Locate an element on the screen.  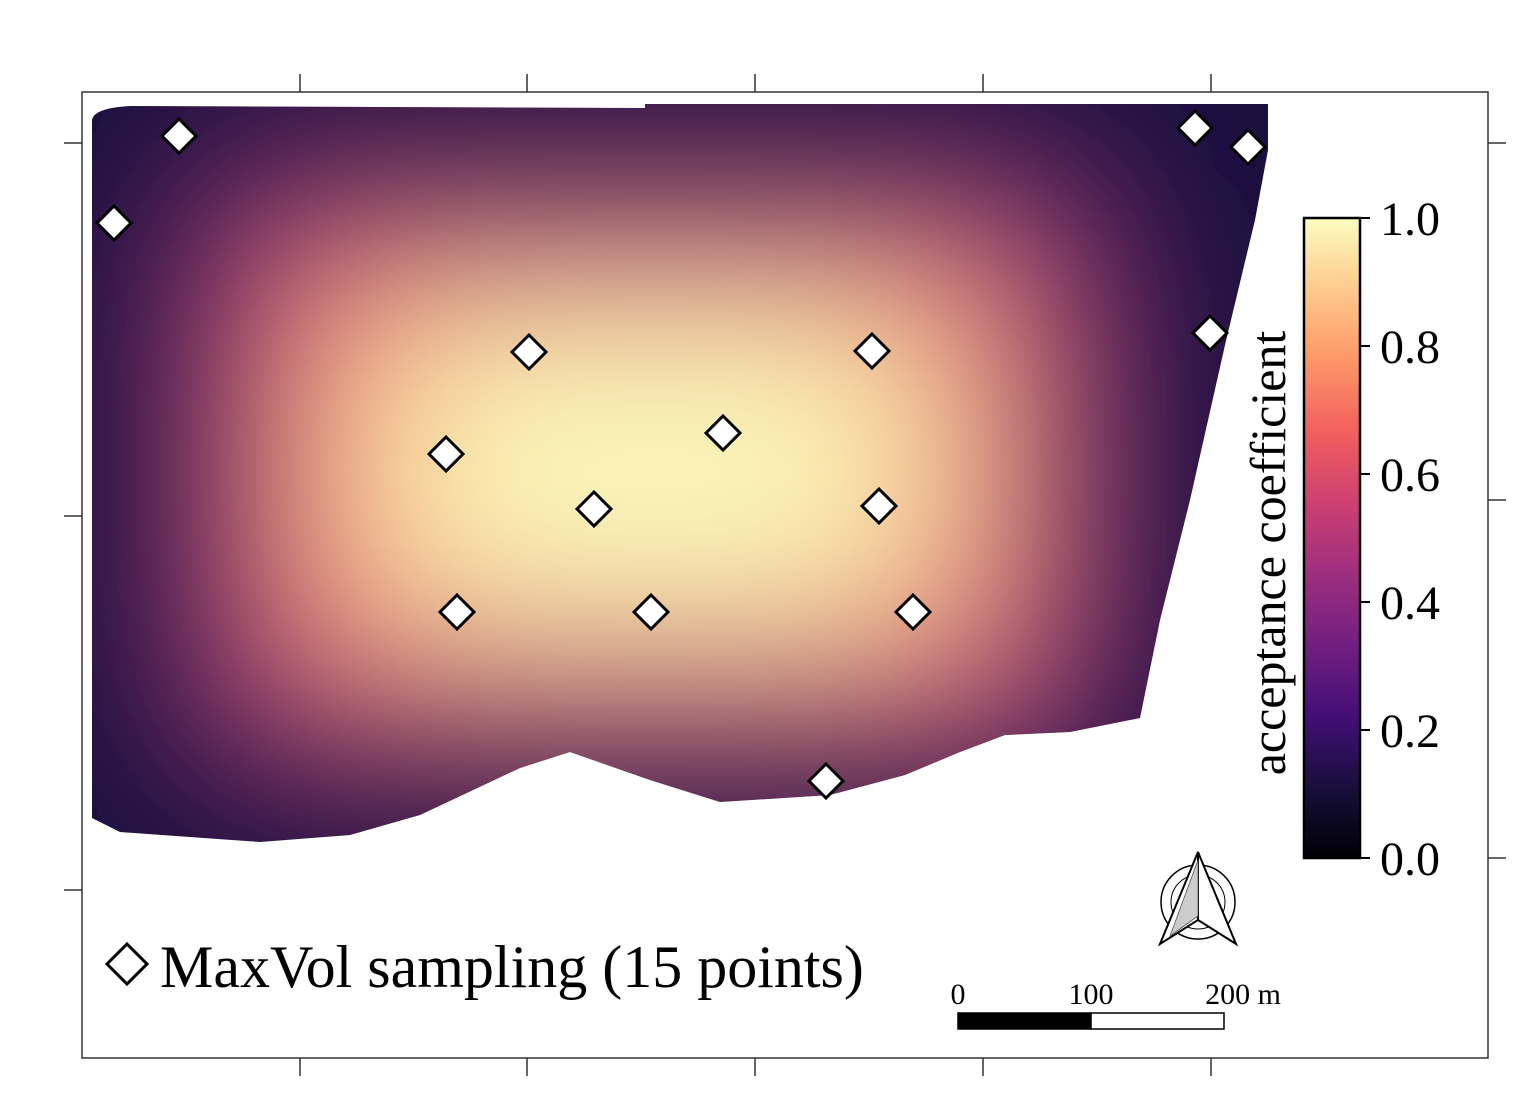
colorbar-tick-label: 0.8 is located at coordinates (1410, 347).